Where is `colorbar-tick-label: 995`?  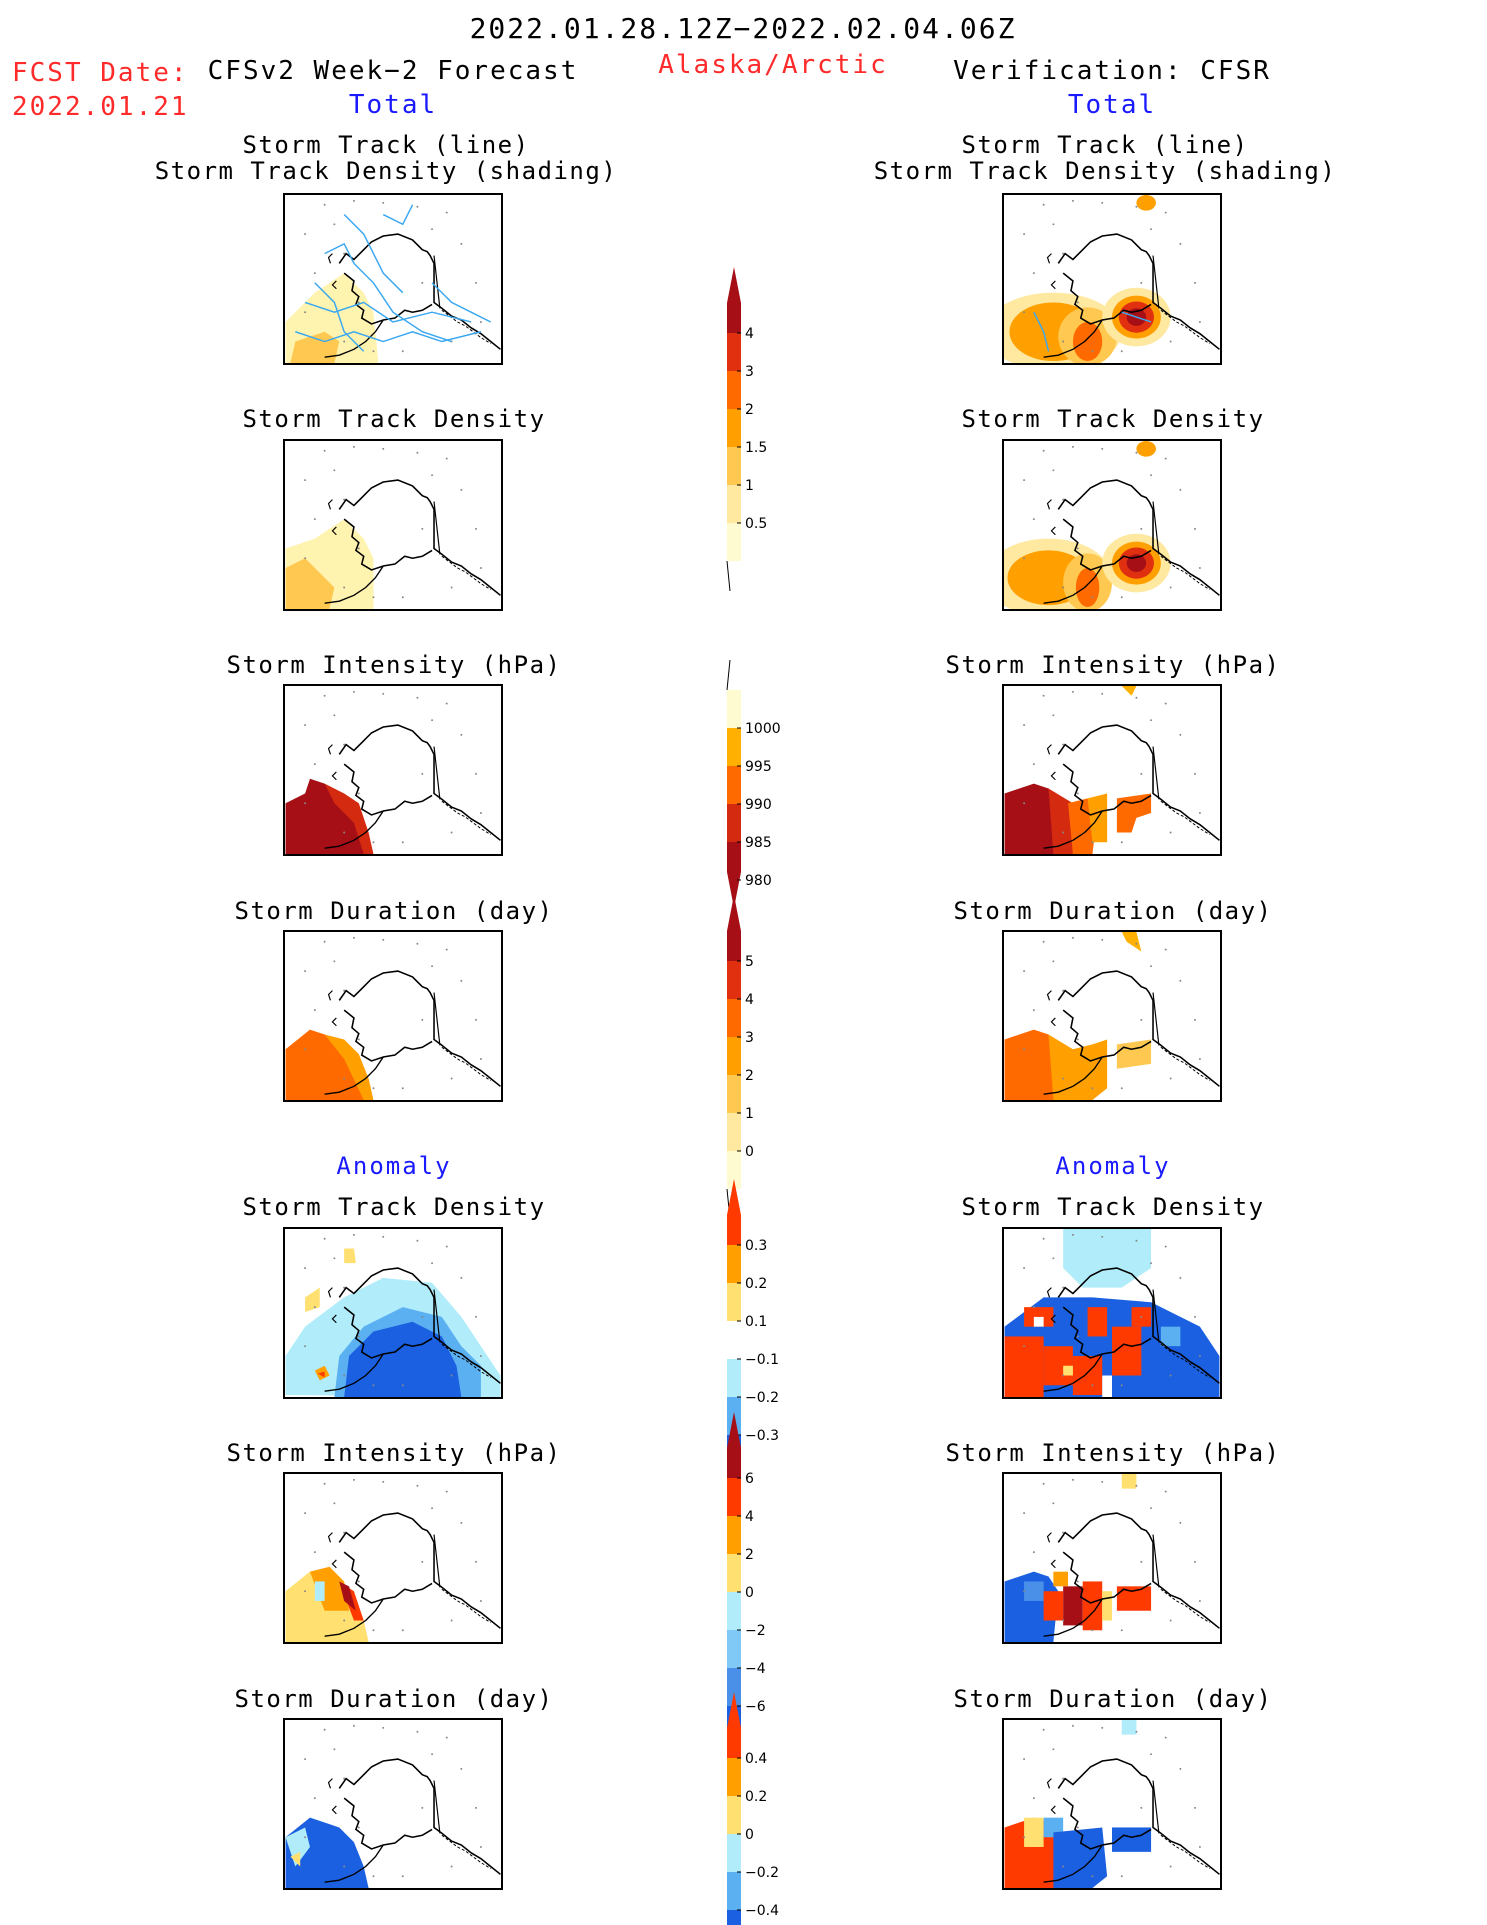 colorbar-tick-label: 995 is located at coordinates (758, 767).